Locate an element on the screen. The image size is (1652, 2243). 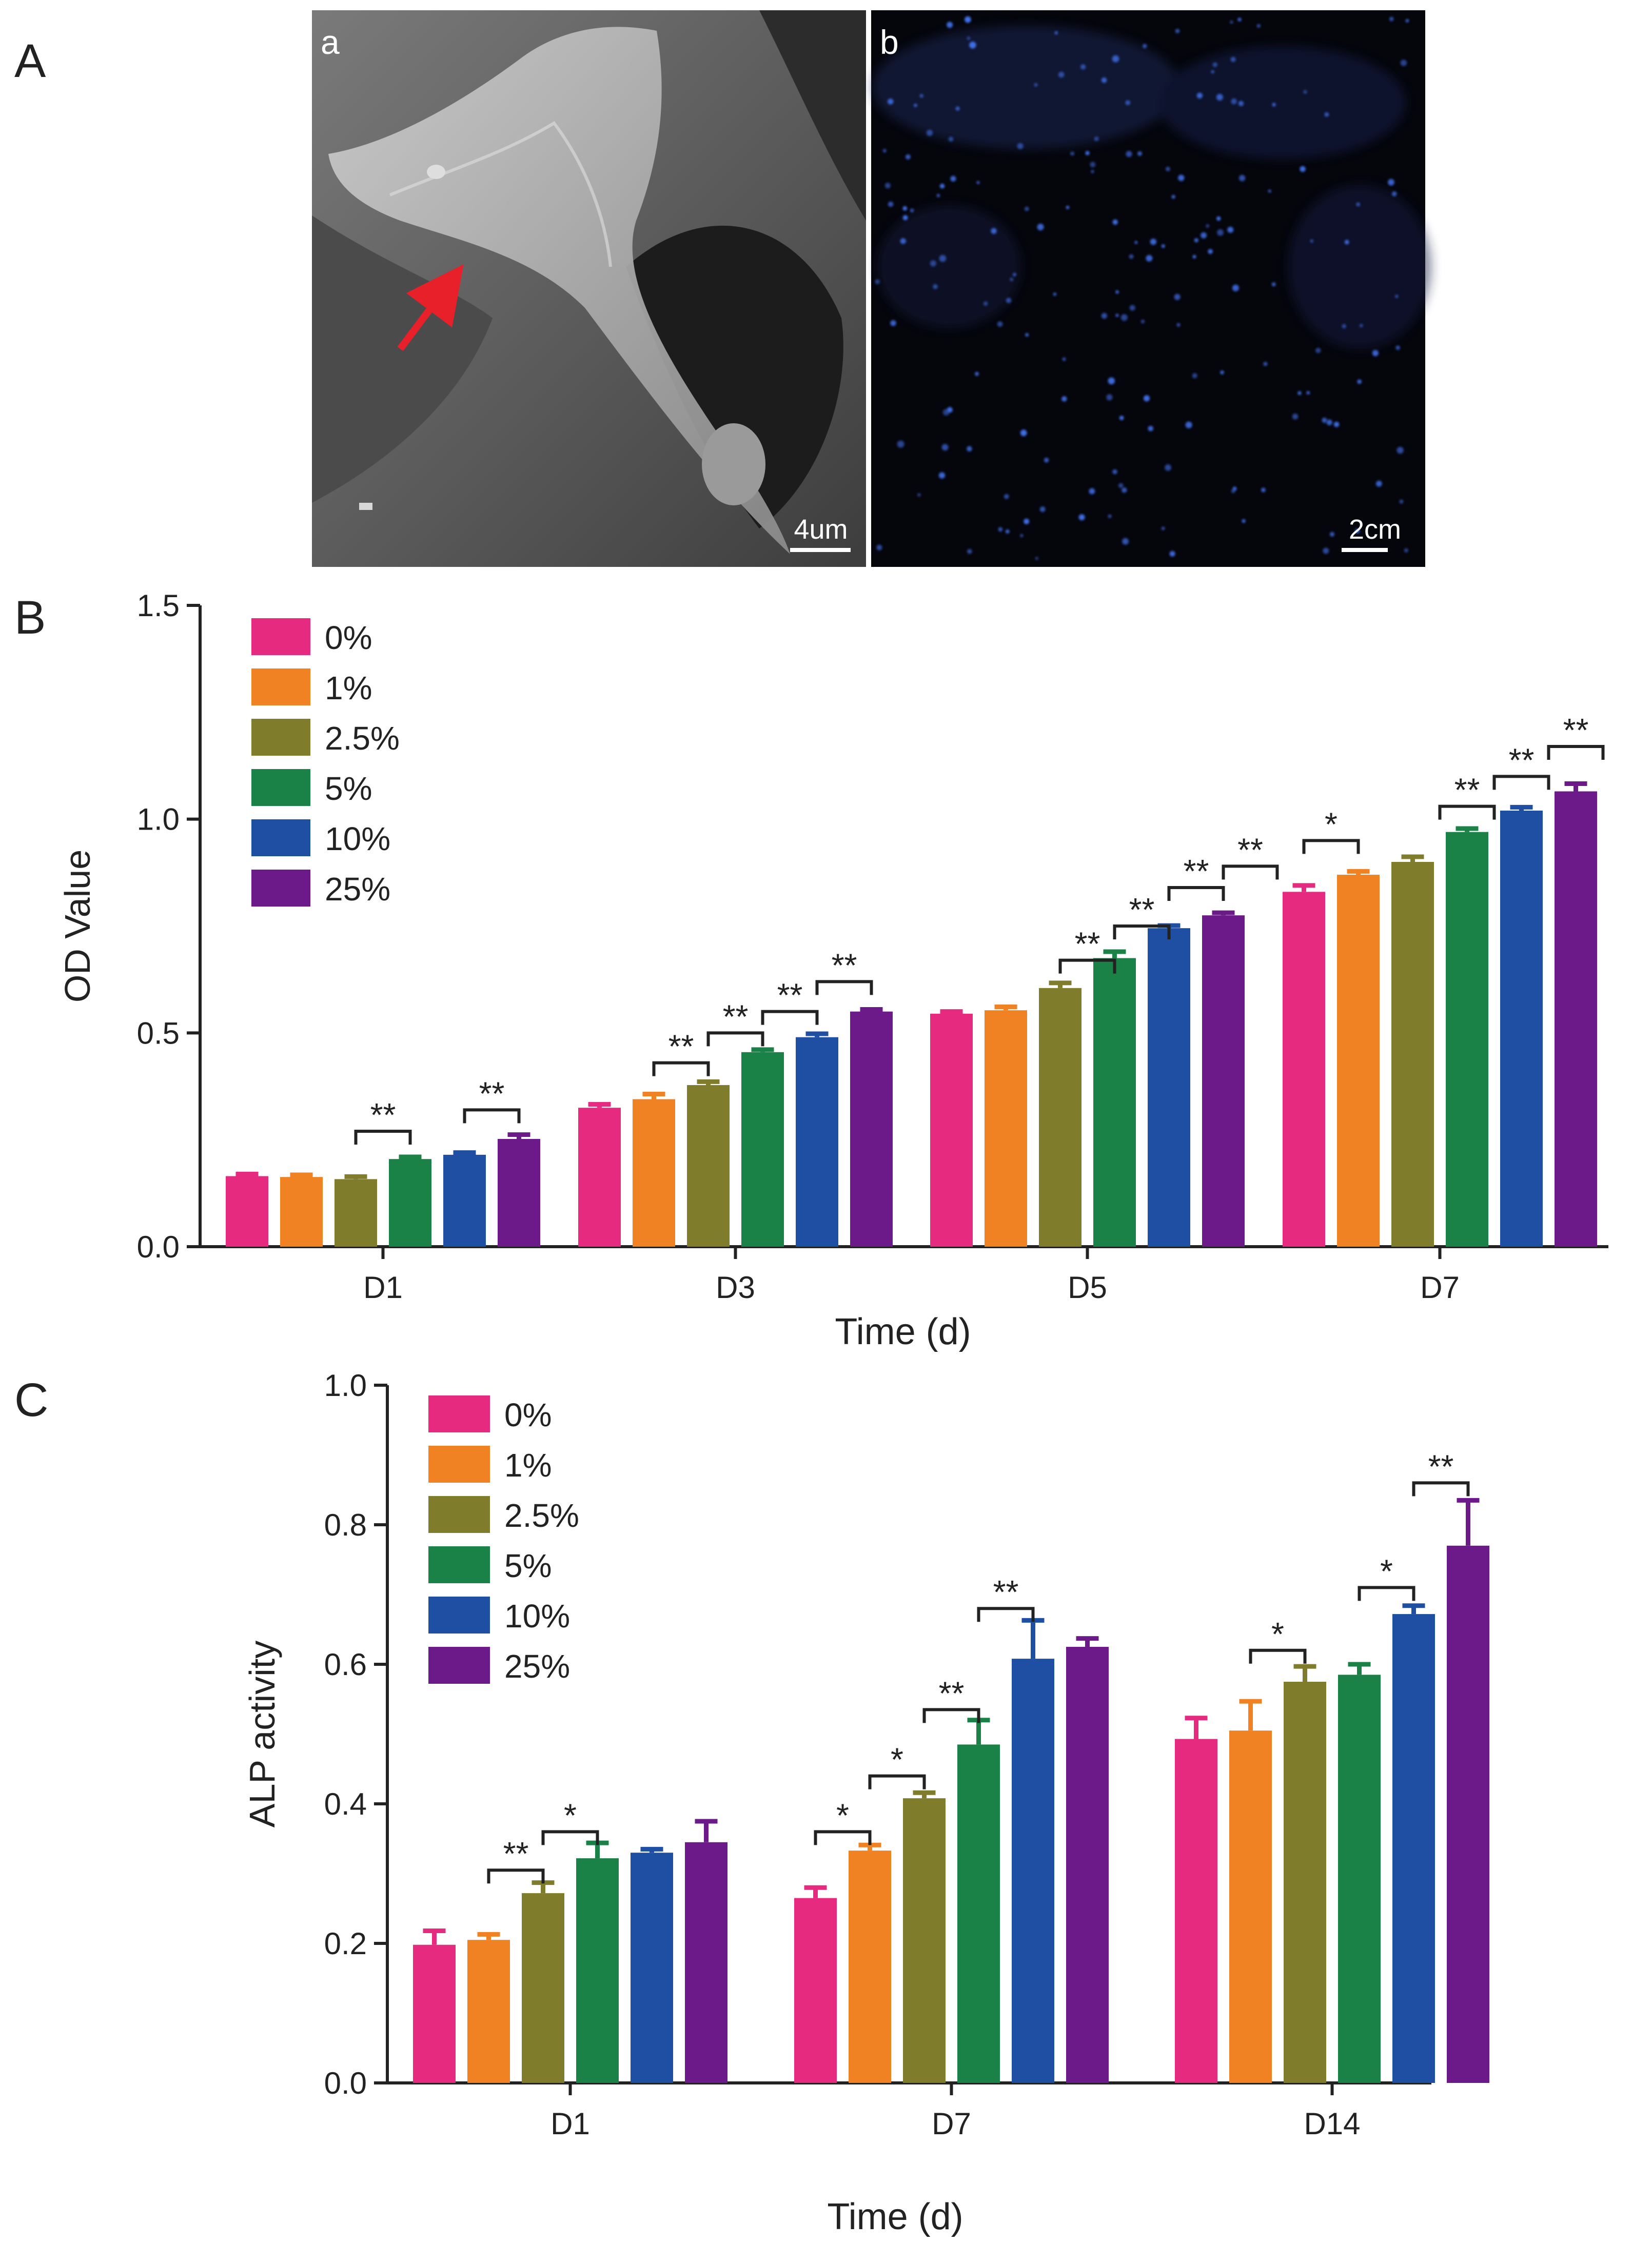
x-tick-label: D7 is located at coordinates (952, 2124).